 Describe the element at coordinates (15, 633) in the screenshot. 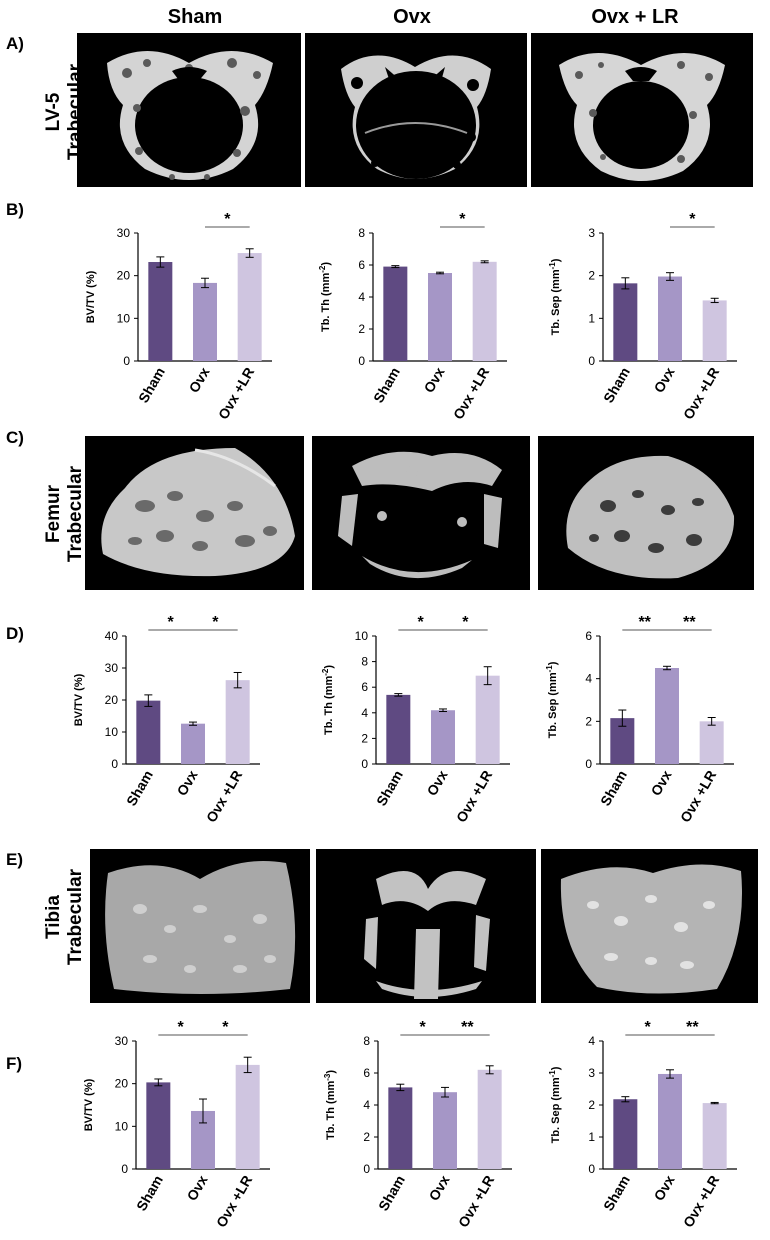

I see `panel-letter-d: D)` at that location.